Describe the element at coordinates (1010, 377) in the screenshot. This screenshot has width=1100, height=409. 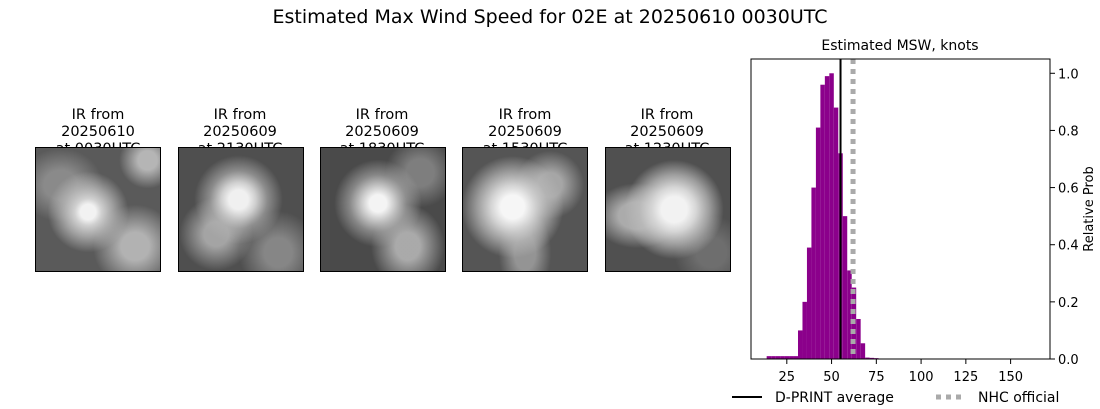
I see `x-tick-label: 150` at that location.